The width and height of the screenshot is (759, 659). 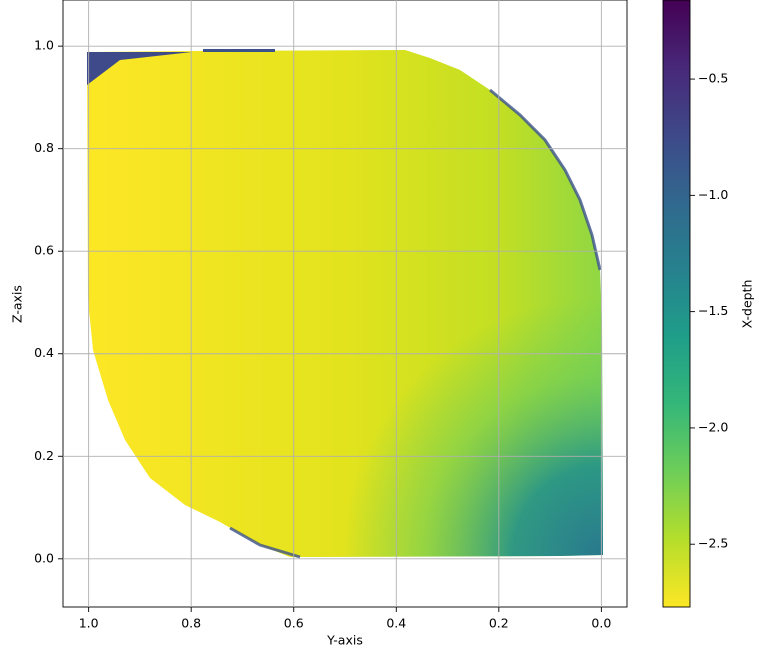 What do you see at coordinates (713, 543) in the screenshot?
I see `colorbar-tick-label: −2.5` at bounding box center [713, 543].